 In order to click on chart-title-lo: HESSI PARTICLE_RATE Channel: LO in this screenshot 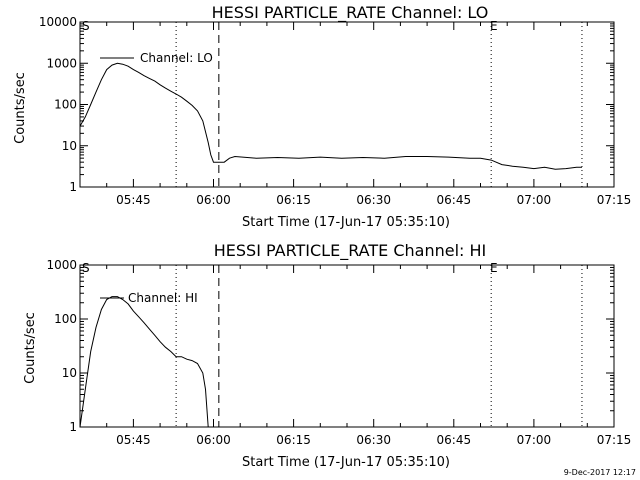, I will do `click(350, 13)`.